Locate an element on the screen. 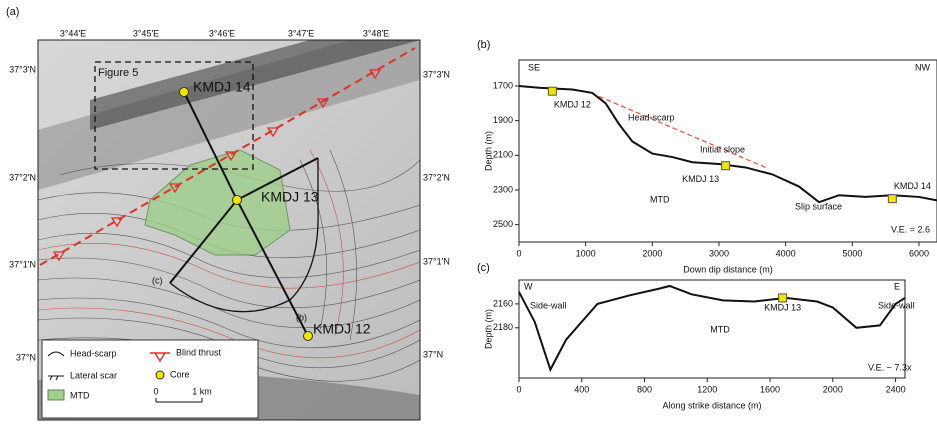  plot-frame is located at coordinates (712, 329).